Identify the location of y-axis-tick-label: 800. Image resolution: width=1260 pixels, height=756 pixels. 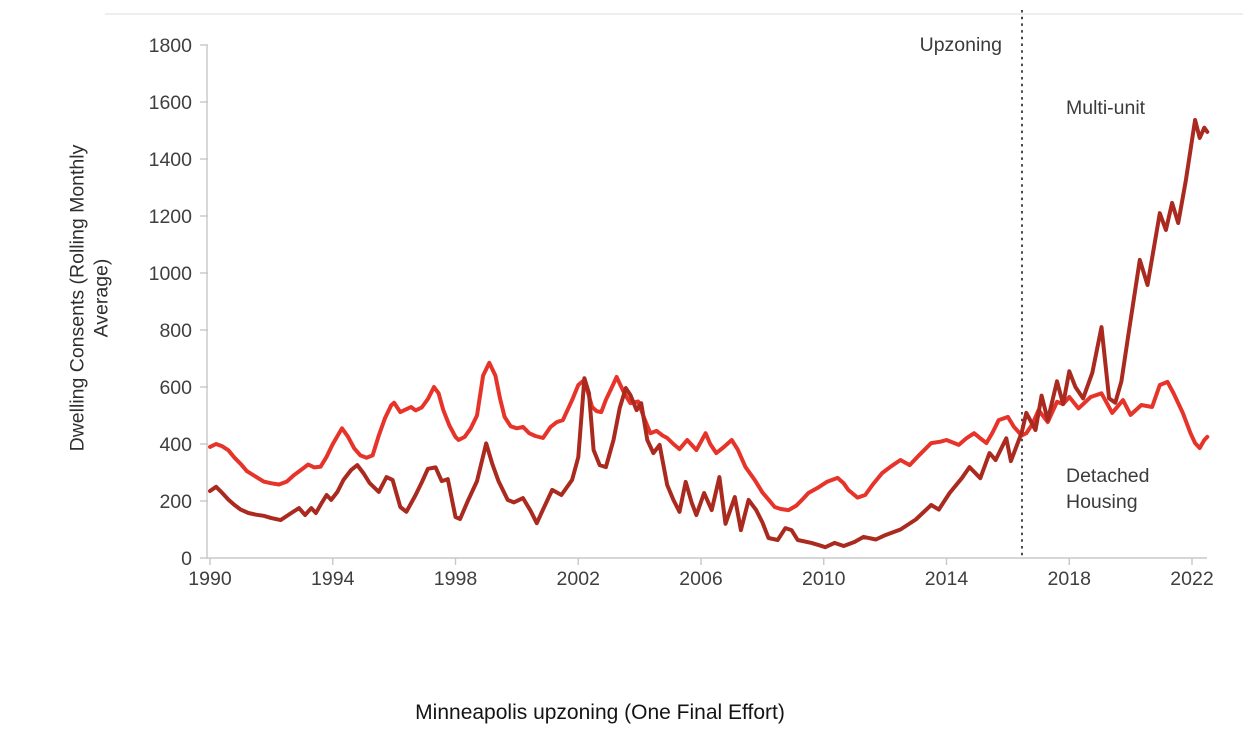
(175, 331).